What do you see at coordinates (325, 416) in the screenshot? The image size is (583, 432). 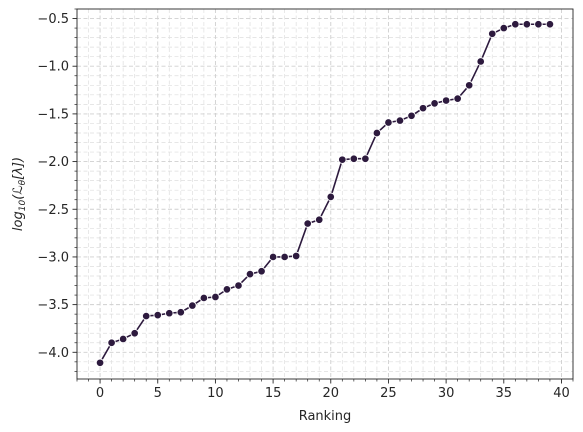 I see `x-axis-label: Ranking` at bounding box center [325, 416].